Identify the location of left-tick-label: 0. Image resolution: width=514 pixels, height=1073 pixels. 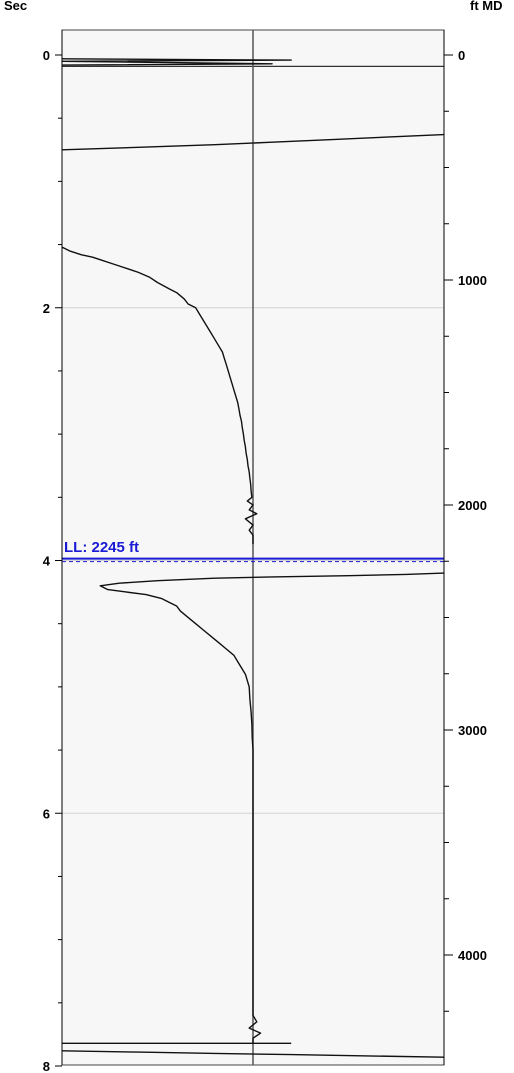
(46, 55).